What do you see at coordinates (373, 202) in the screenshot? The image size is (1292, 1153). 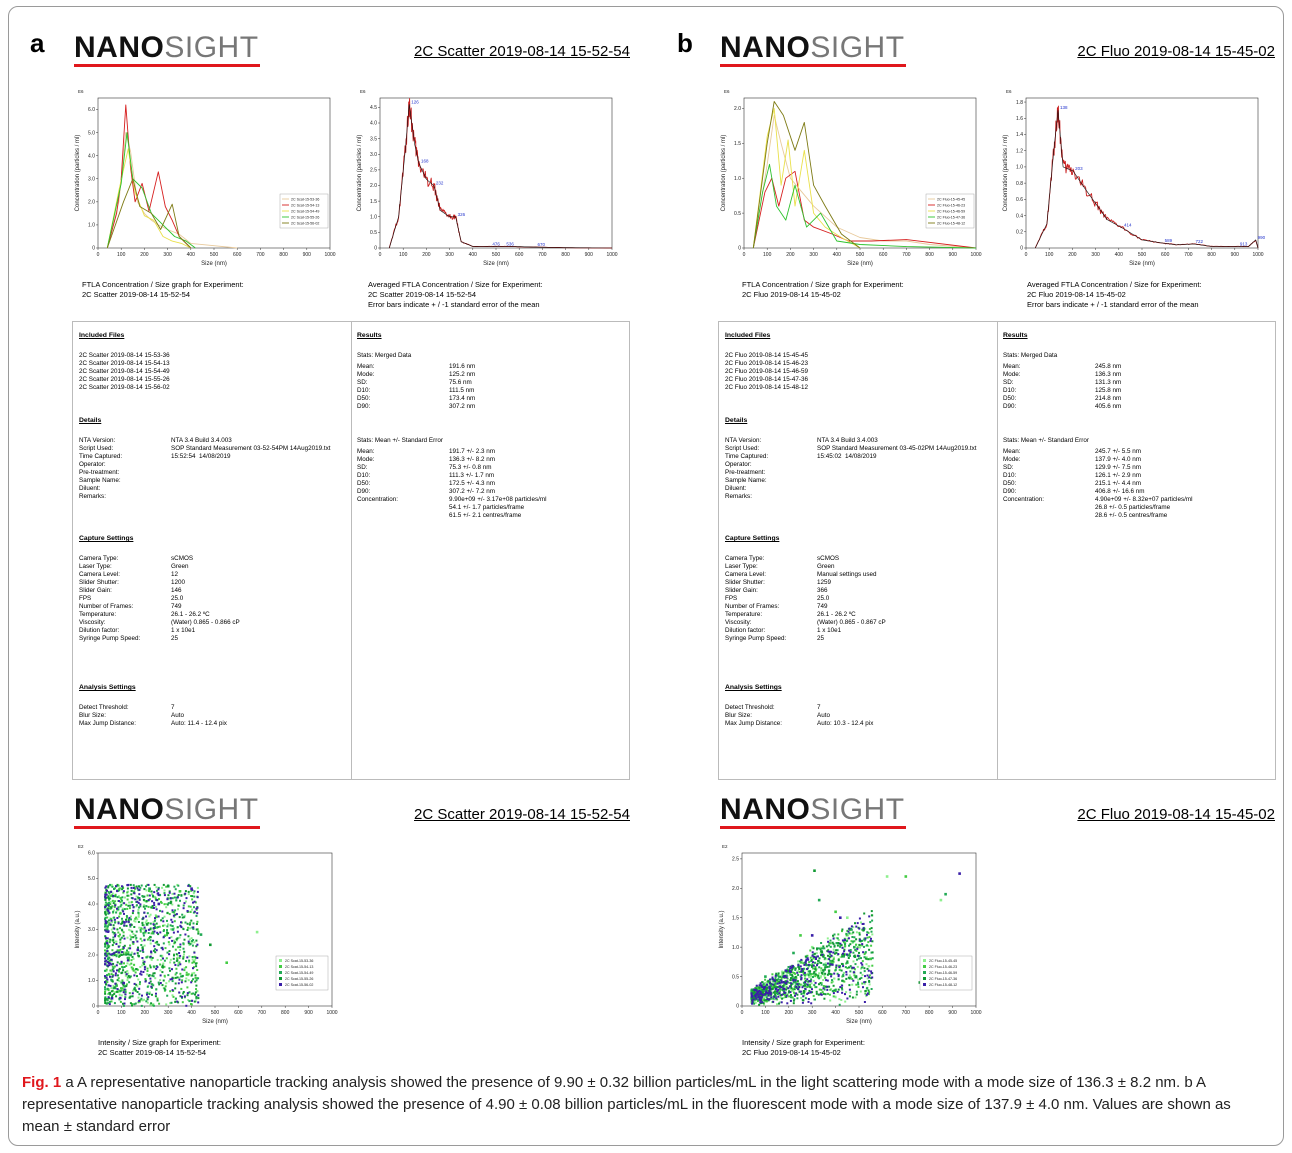 I see `y-tick-label: 1.5` at bounding box center [373, 202].